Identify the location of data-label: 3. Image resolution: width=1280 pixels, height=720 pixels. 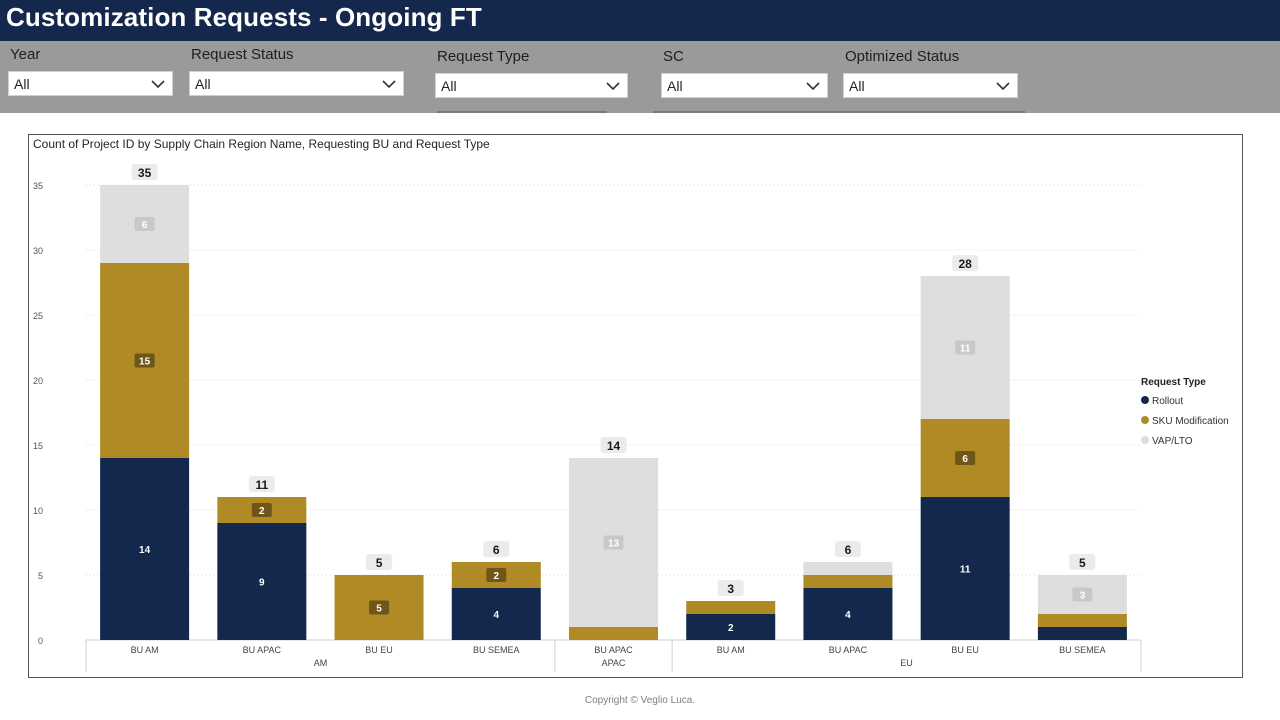
(1083, 596).